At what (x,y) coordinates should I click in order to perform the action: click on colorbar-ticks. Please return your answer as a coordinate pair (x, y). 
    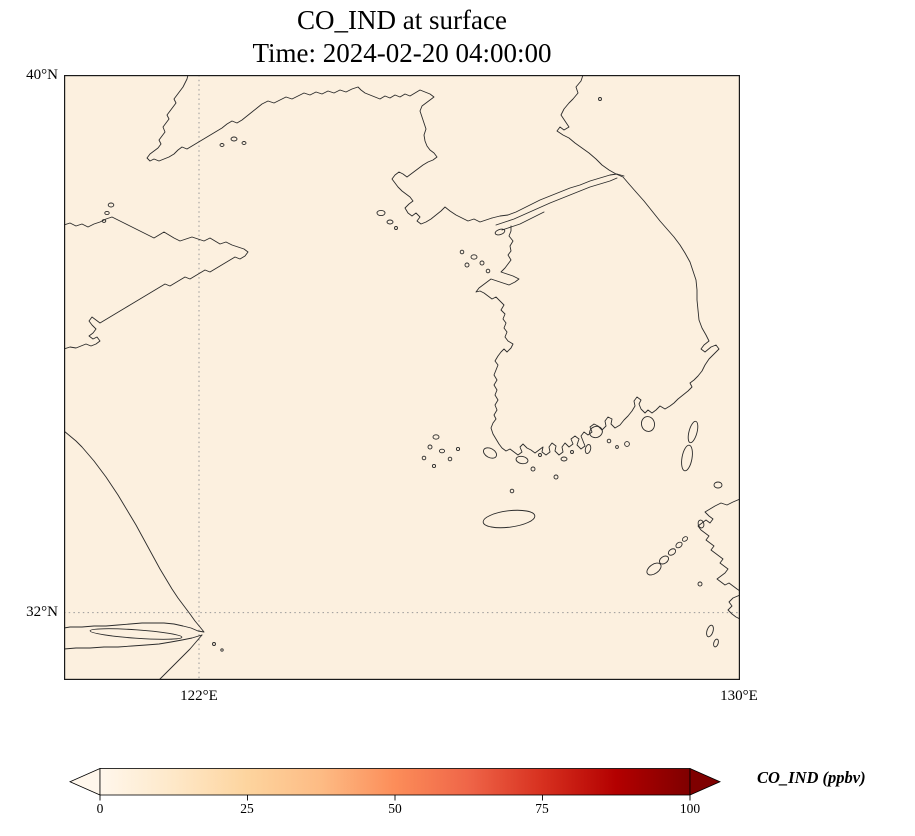
    Looking at the image, I should click on (395, 798).